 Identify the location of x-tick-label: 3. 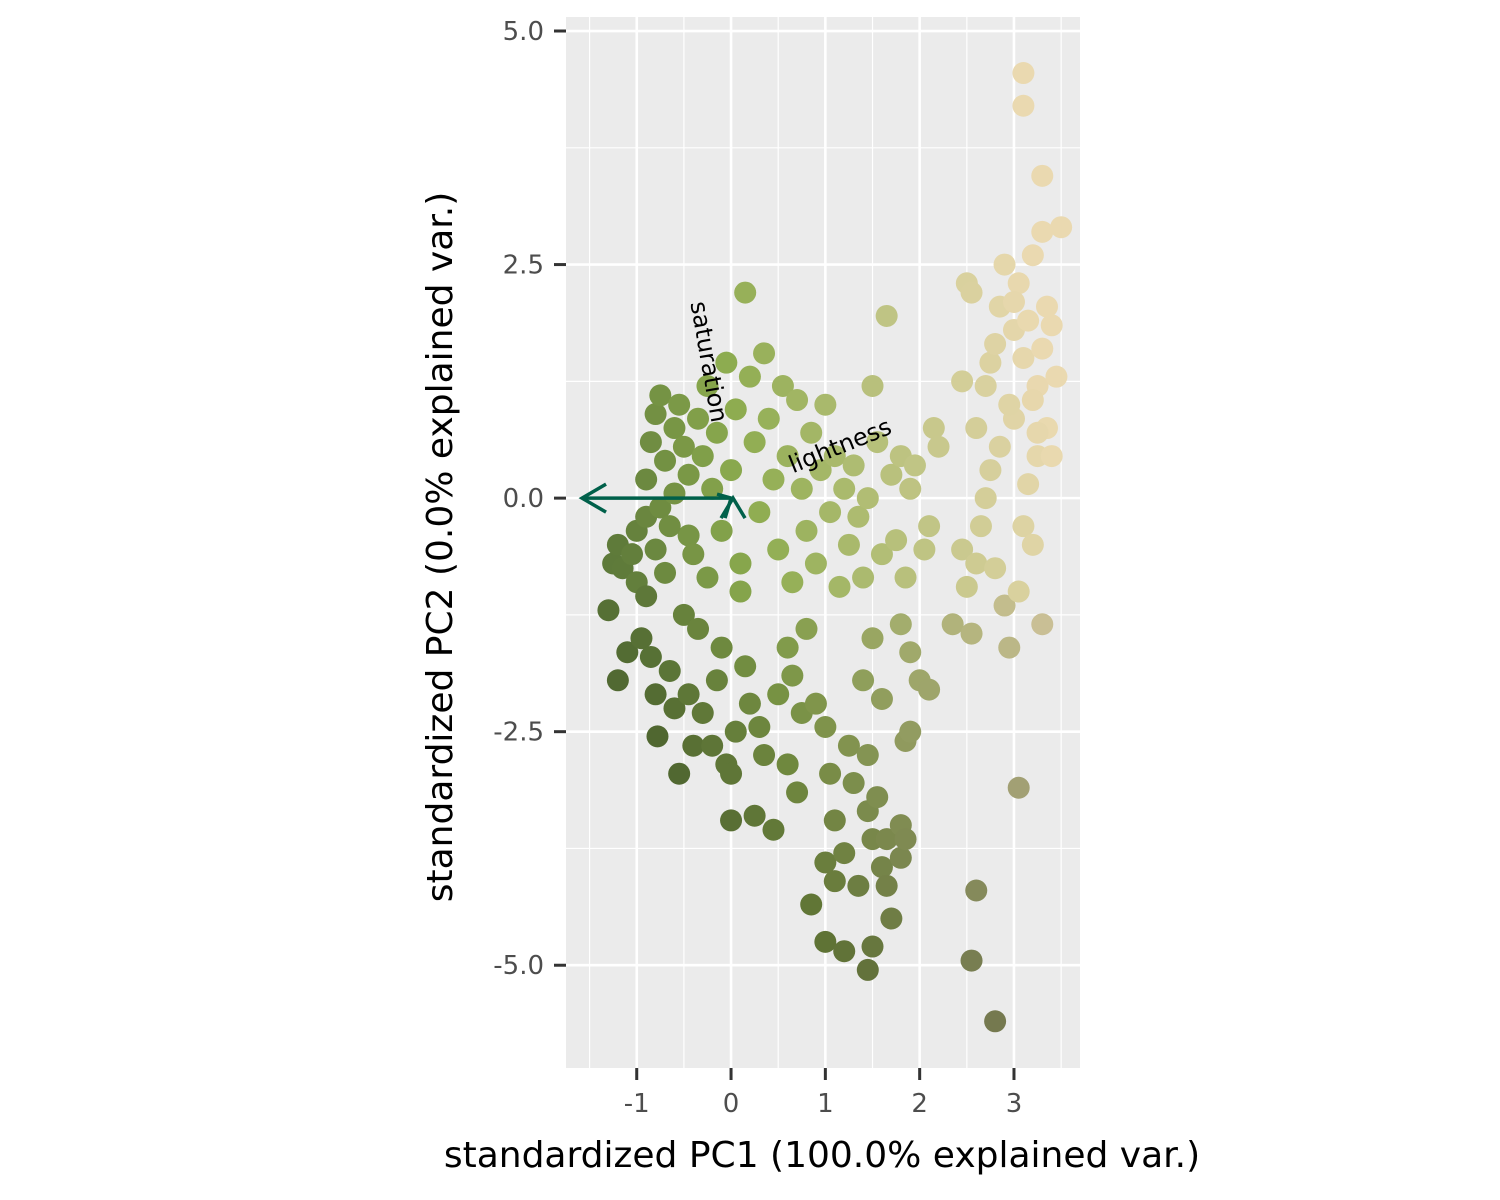
(1014, 1104).